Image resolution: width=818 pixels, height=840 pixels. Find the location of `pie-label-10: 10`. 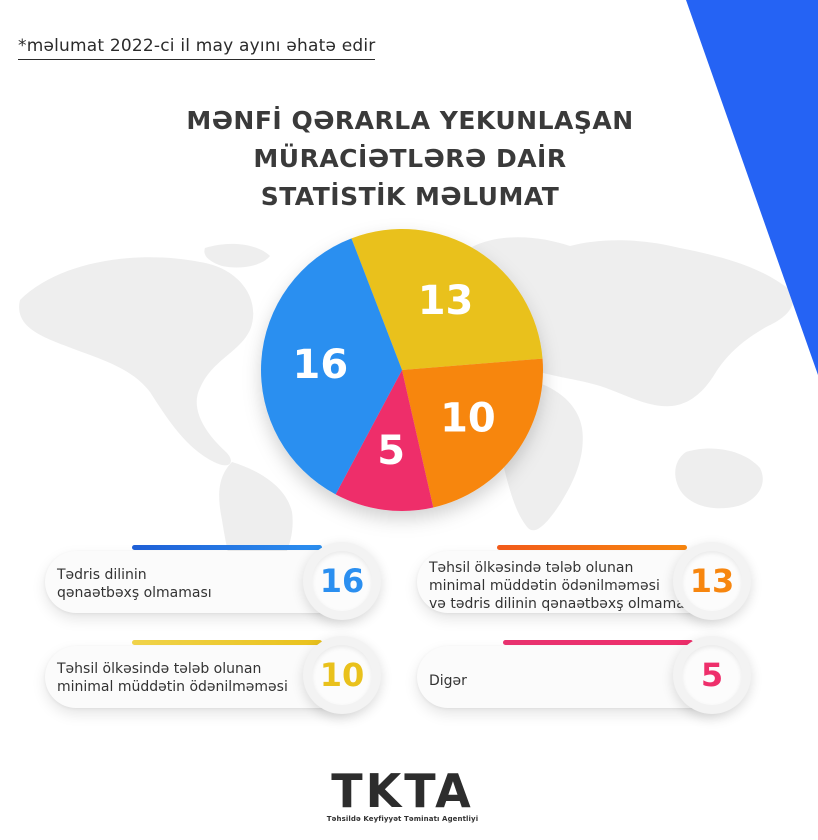

pie-label-10: 10 is located at coordinates (468, 418).